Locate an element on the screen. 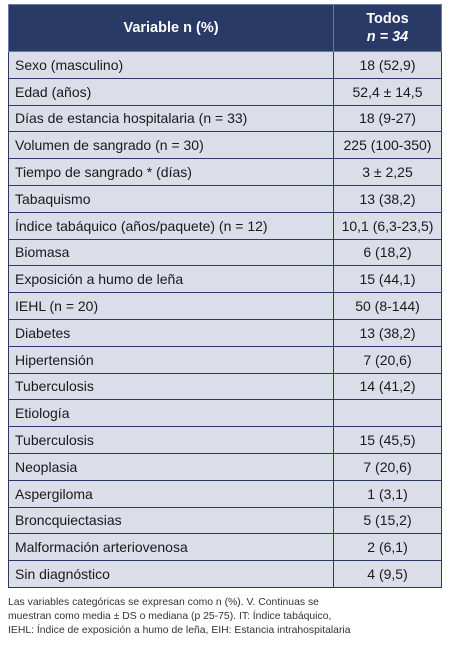  header-todos: Todos n = 34 is located at coordinates (387, 28).